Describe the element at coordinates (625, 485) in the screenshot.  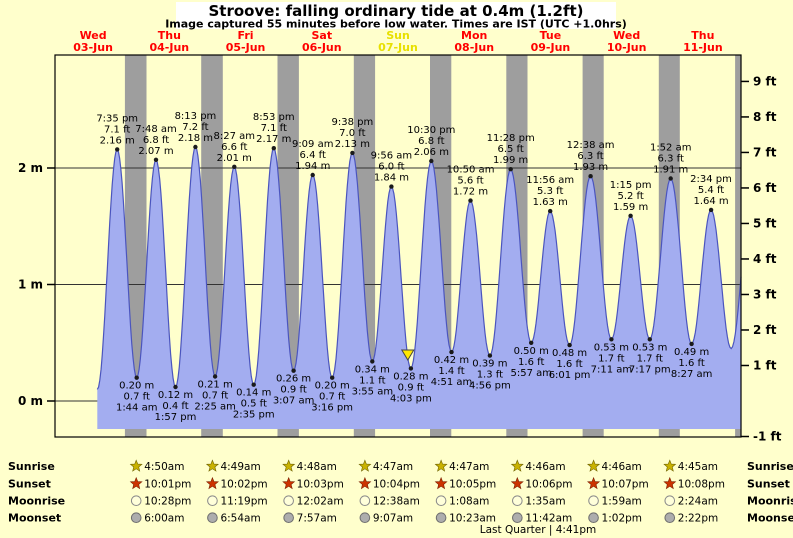
I see `sunset-time: 10:07pm` at that location.